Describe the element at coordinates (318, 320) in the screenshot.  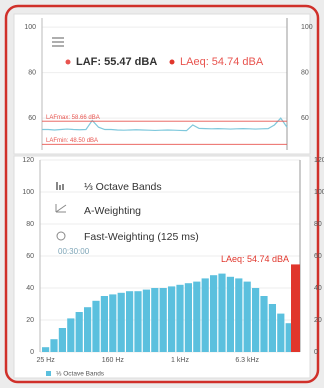
I see `y2-tick-label: 20` at that location.